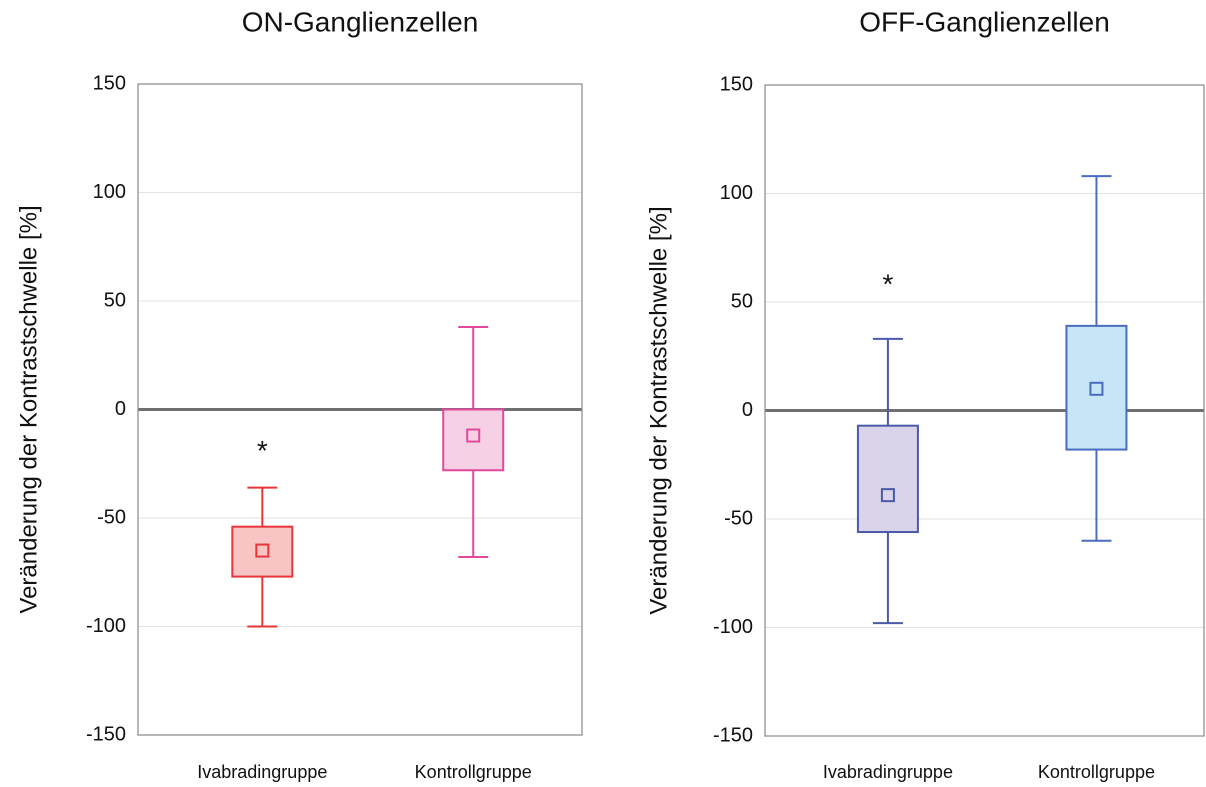 The height and width of the screenshot is (787, 1206). What do you see at coordinates (360, 21) in the screenshot?
I see `chart-title: ON-Ganglienzellen` at bounding box center [360, 21].